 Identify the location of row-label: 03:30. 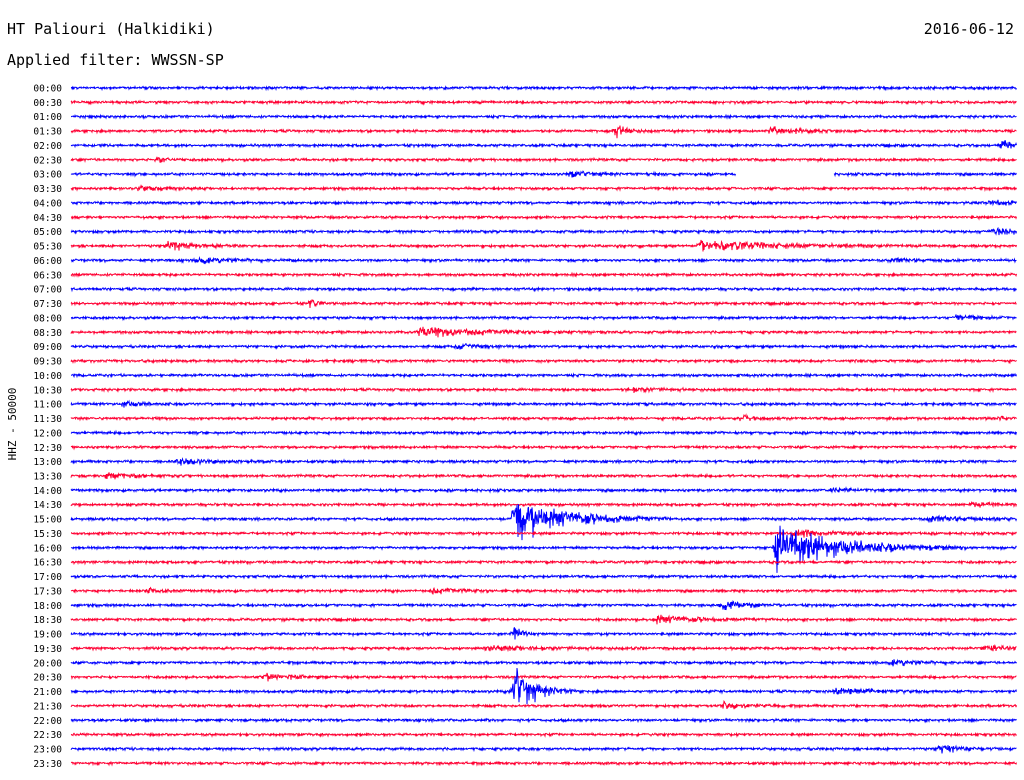
(47, 189).